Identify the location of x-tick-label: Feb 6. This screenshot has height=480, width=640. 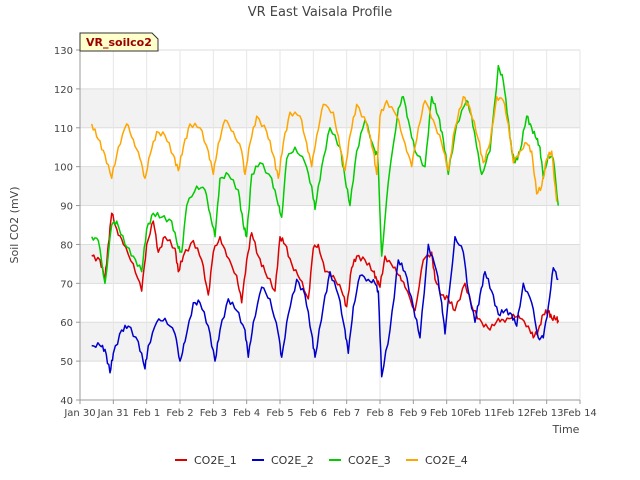
(313, 413).